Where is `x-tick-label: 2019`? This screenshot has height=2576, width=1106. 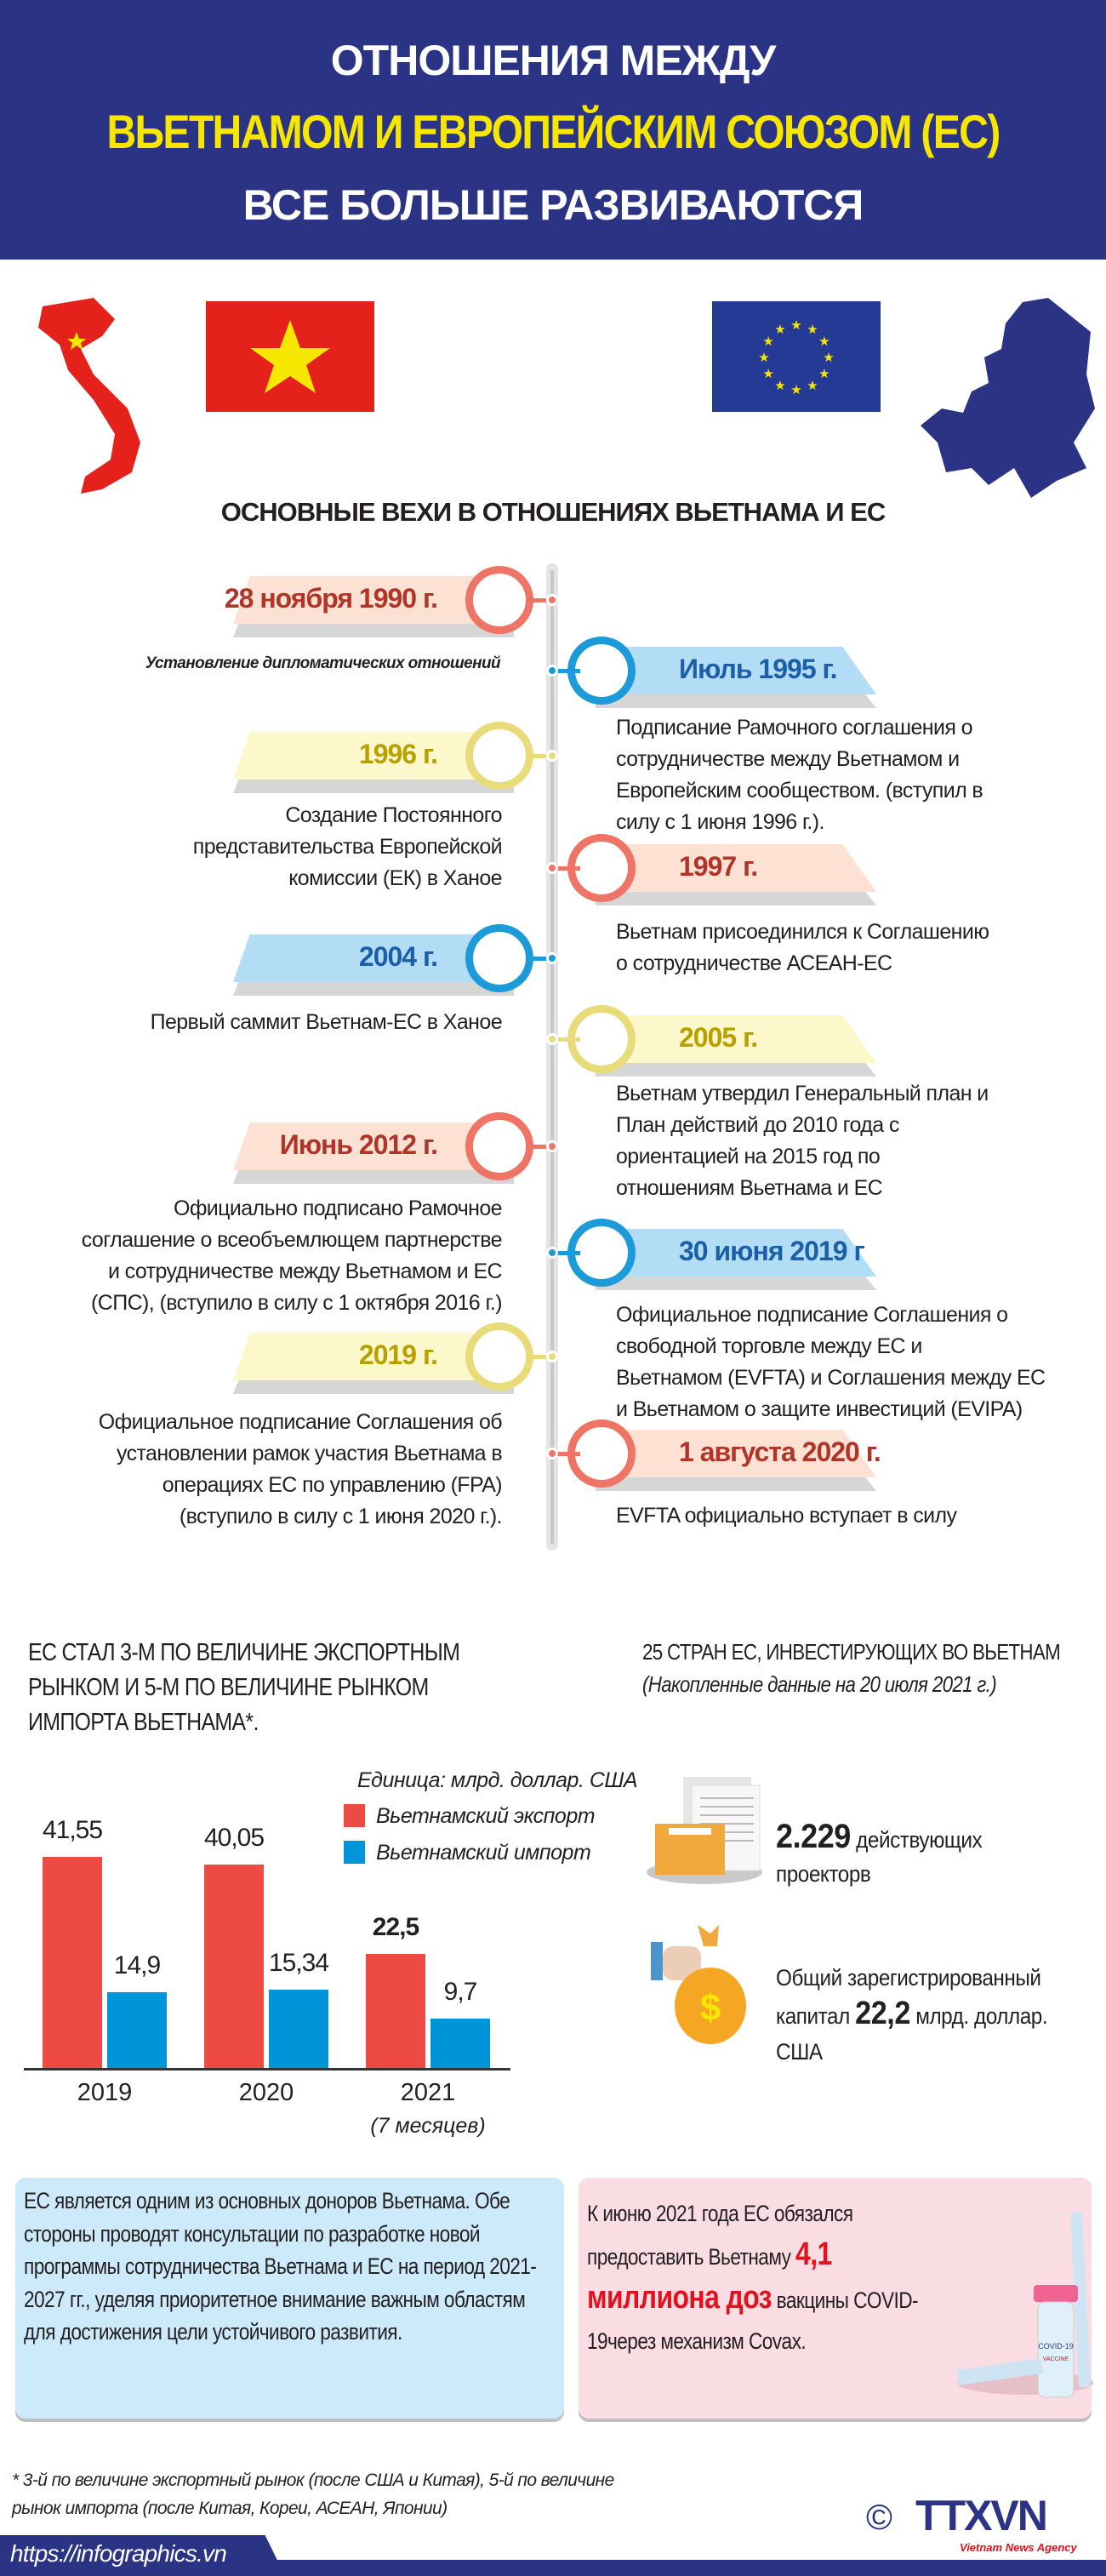
x-tick-label: 2019 is located at coordinates (105, 2092).